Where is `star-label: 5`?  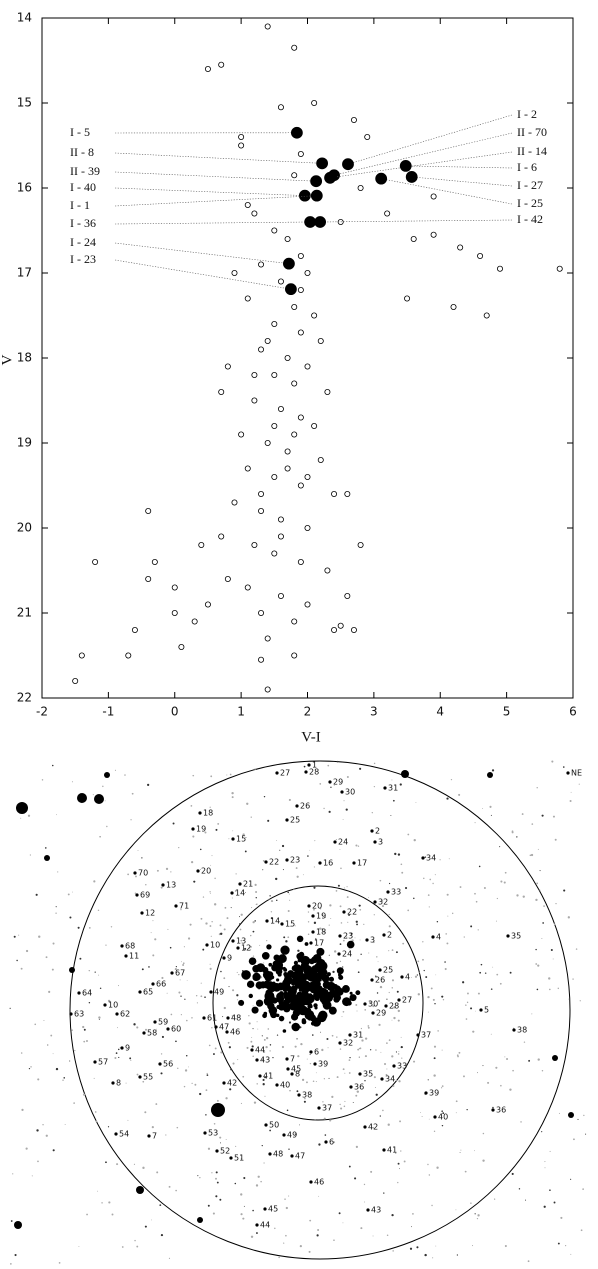 star-label: 5 is located at coordinates (486, 1010).